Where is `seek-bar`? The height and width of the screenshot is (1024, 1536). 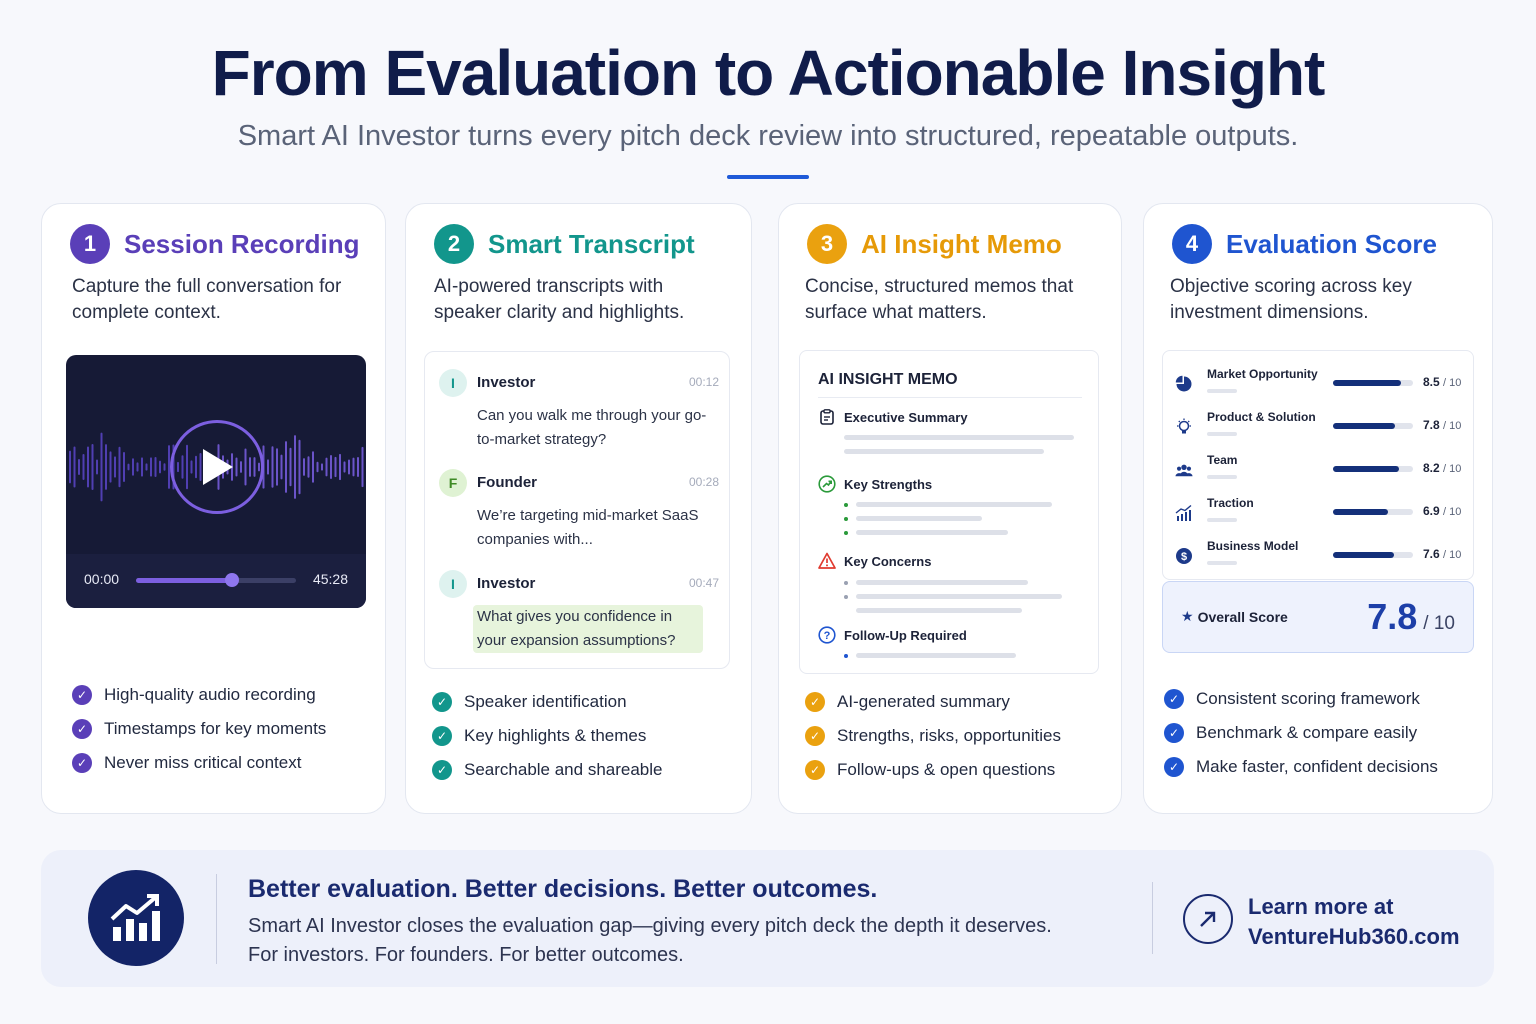
seek-bar is located at coordinates (216, 580).